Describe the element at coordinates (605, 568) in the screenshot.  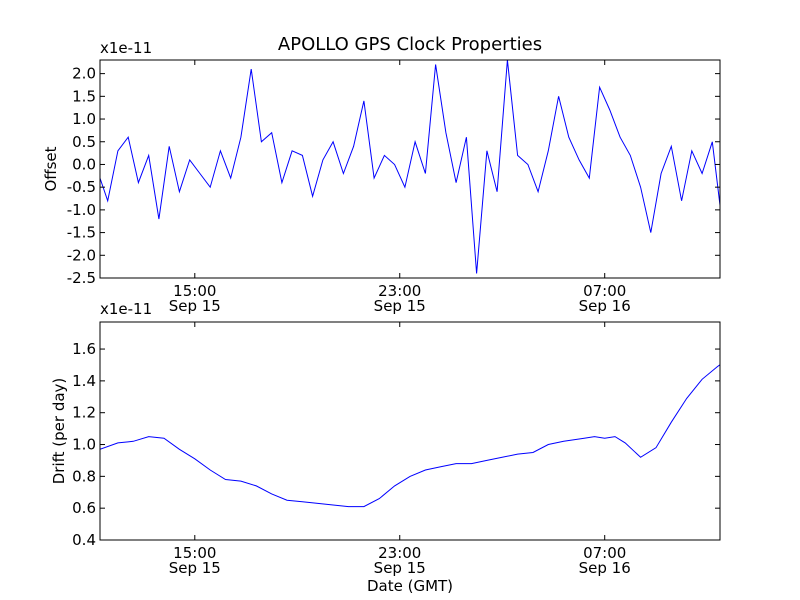
I see `drift-xtick-date-label: Sep 16` at that location.